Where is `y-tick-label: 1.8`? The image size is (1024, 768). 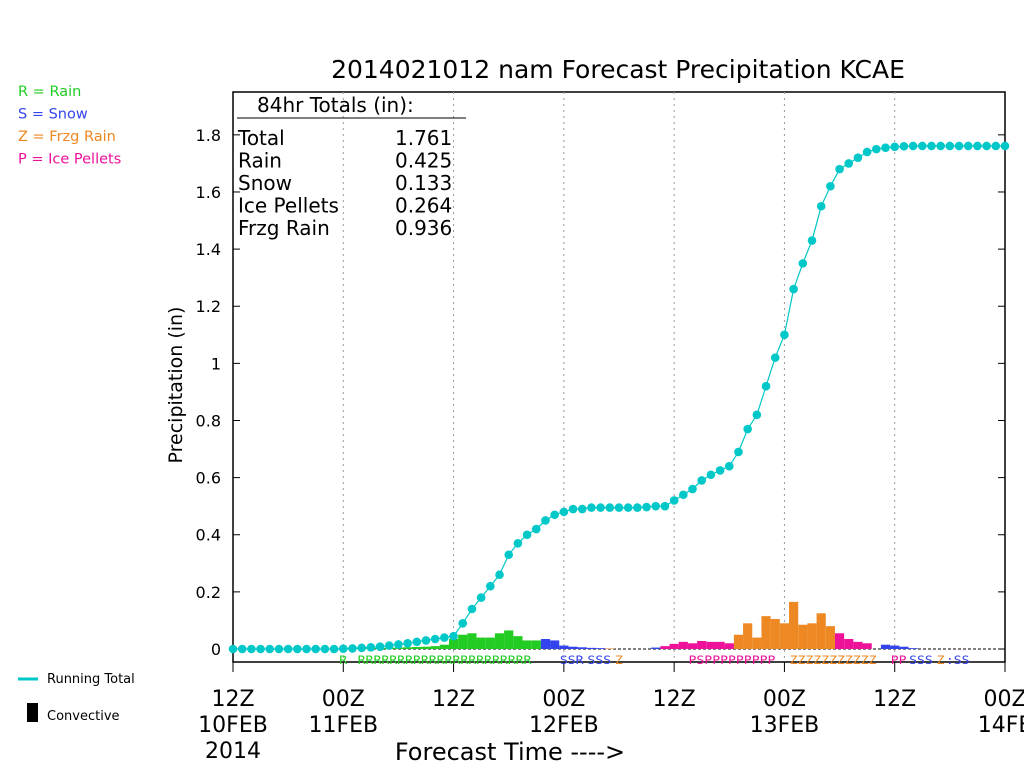 y-tick-label: 1.8 is located at coordinates (208, 135).